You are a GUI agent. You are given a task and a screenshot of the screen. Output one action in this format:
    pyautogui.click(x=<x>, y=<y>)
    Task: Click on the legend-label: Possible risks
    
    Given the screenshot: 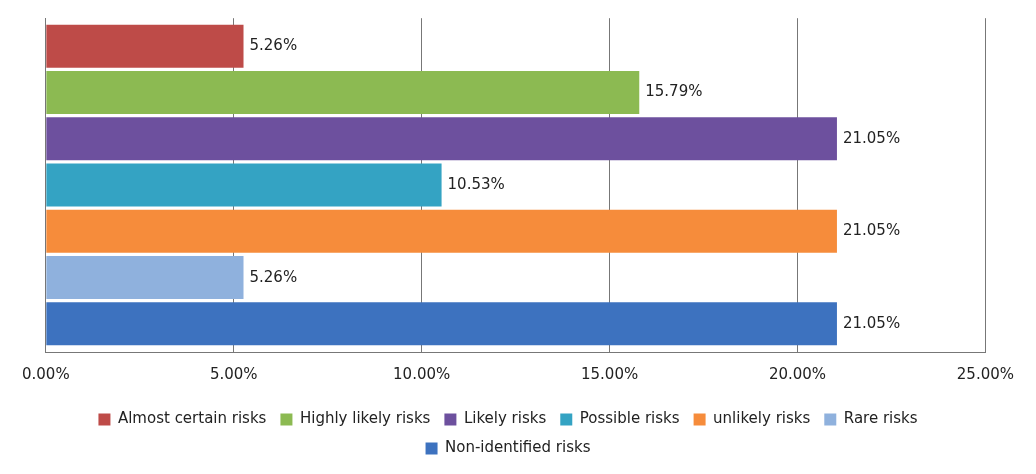 What is the action you would take?
    pyautogui.click(x=629, y=418)
    